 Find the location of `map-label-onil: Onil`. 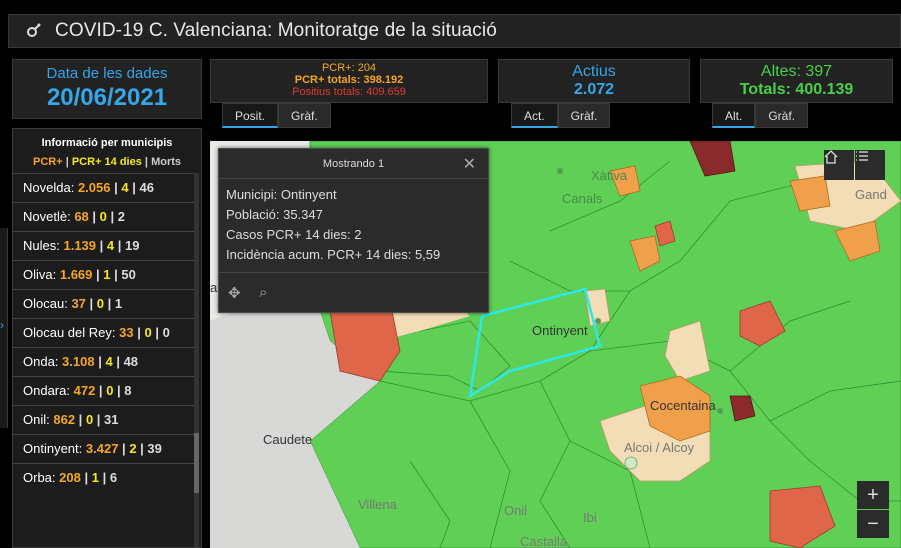

map-label-onil: Onil is located at coordinates (516, 510).